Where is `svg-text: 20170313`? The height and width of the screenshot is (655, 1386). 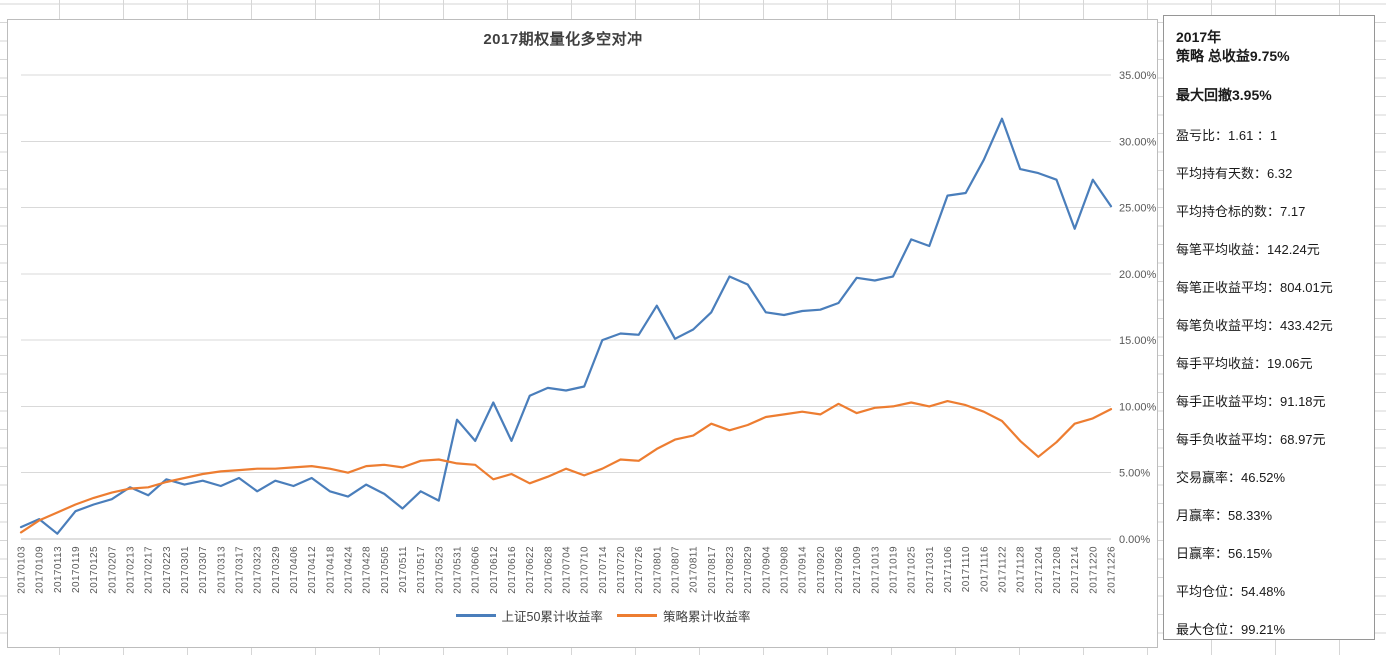
svg-text: 20170313 is located at coordinates (221, 570).